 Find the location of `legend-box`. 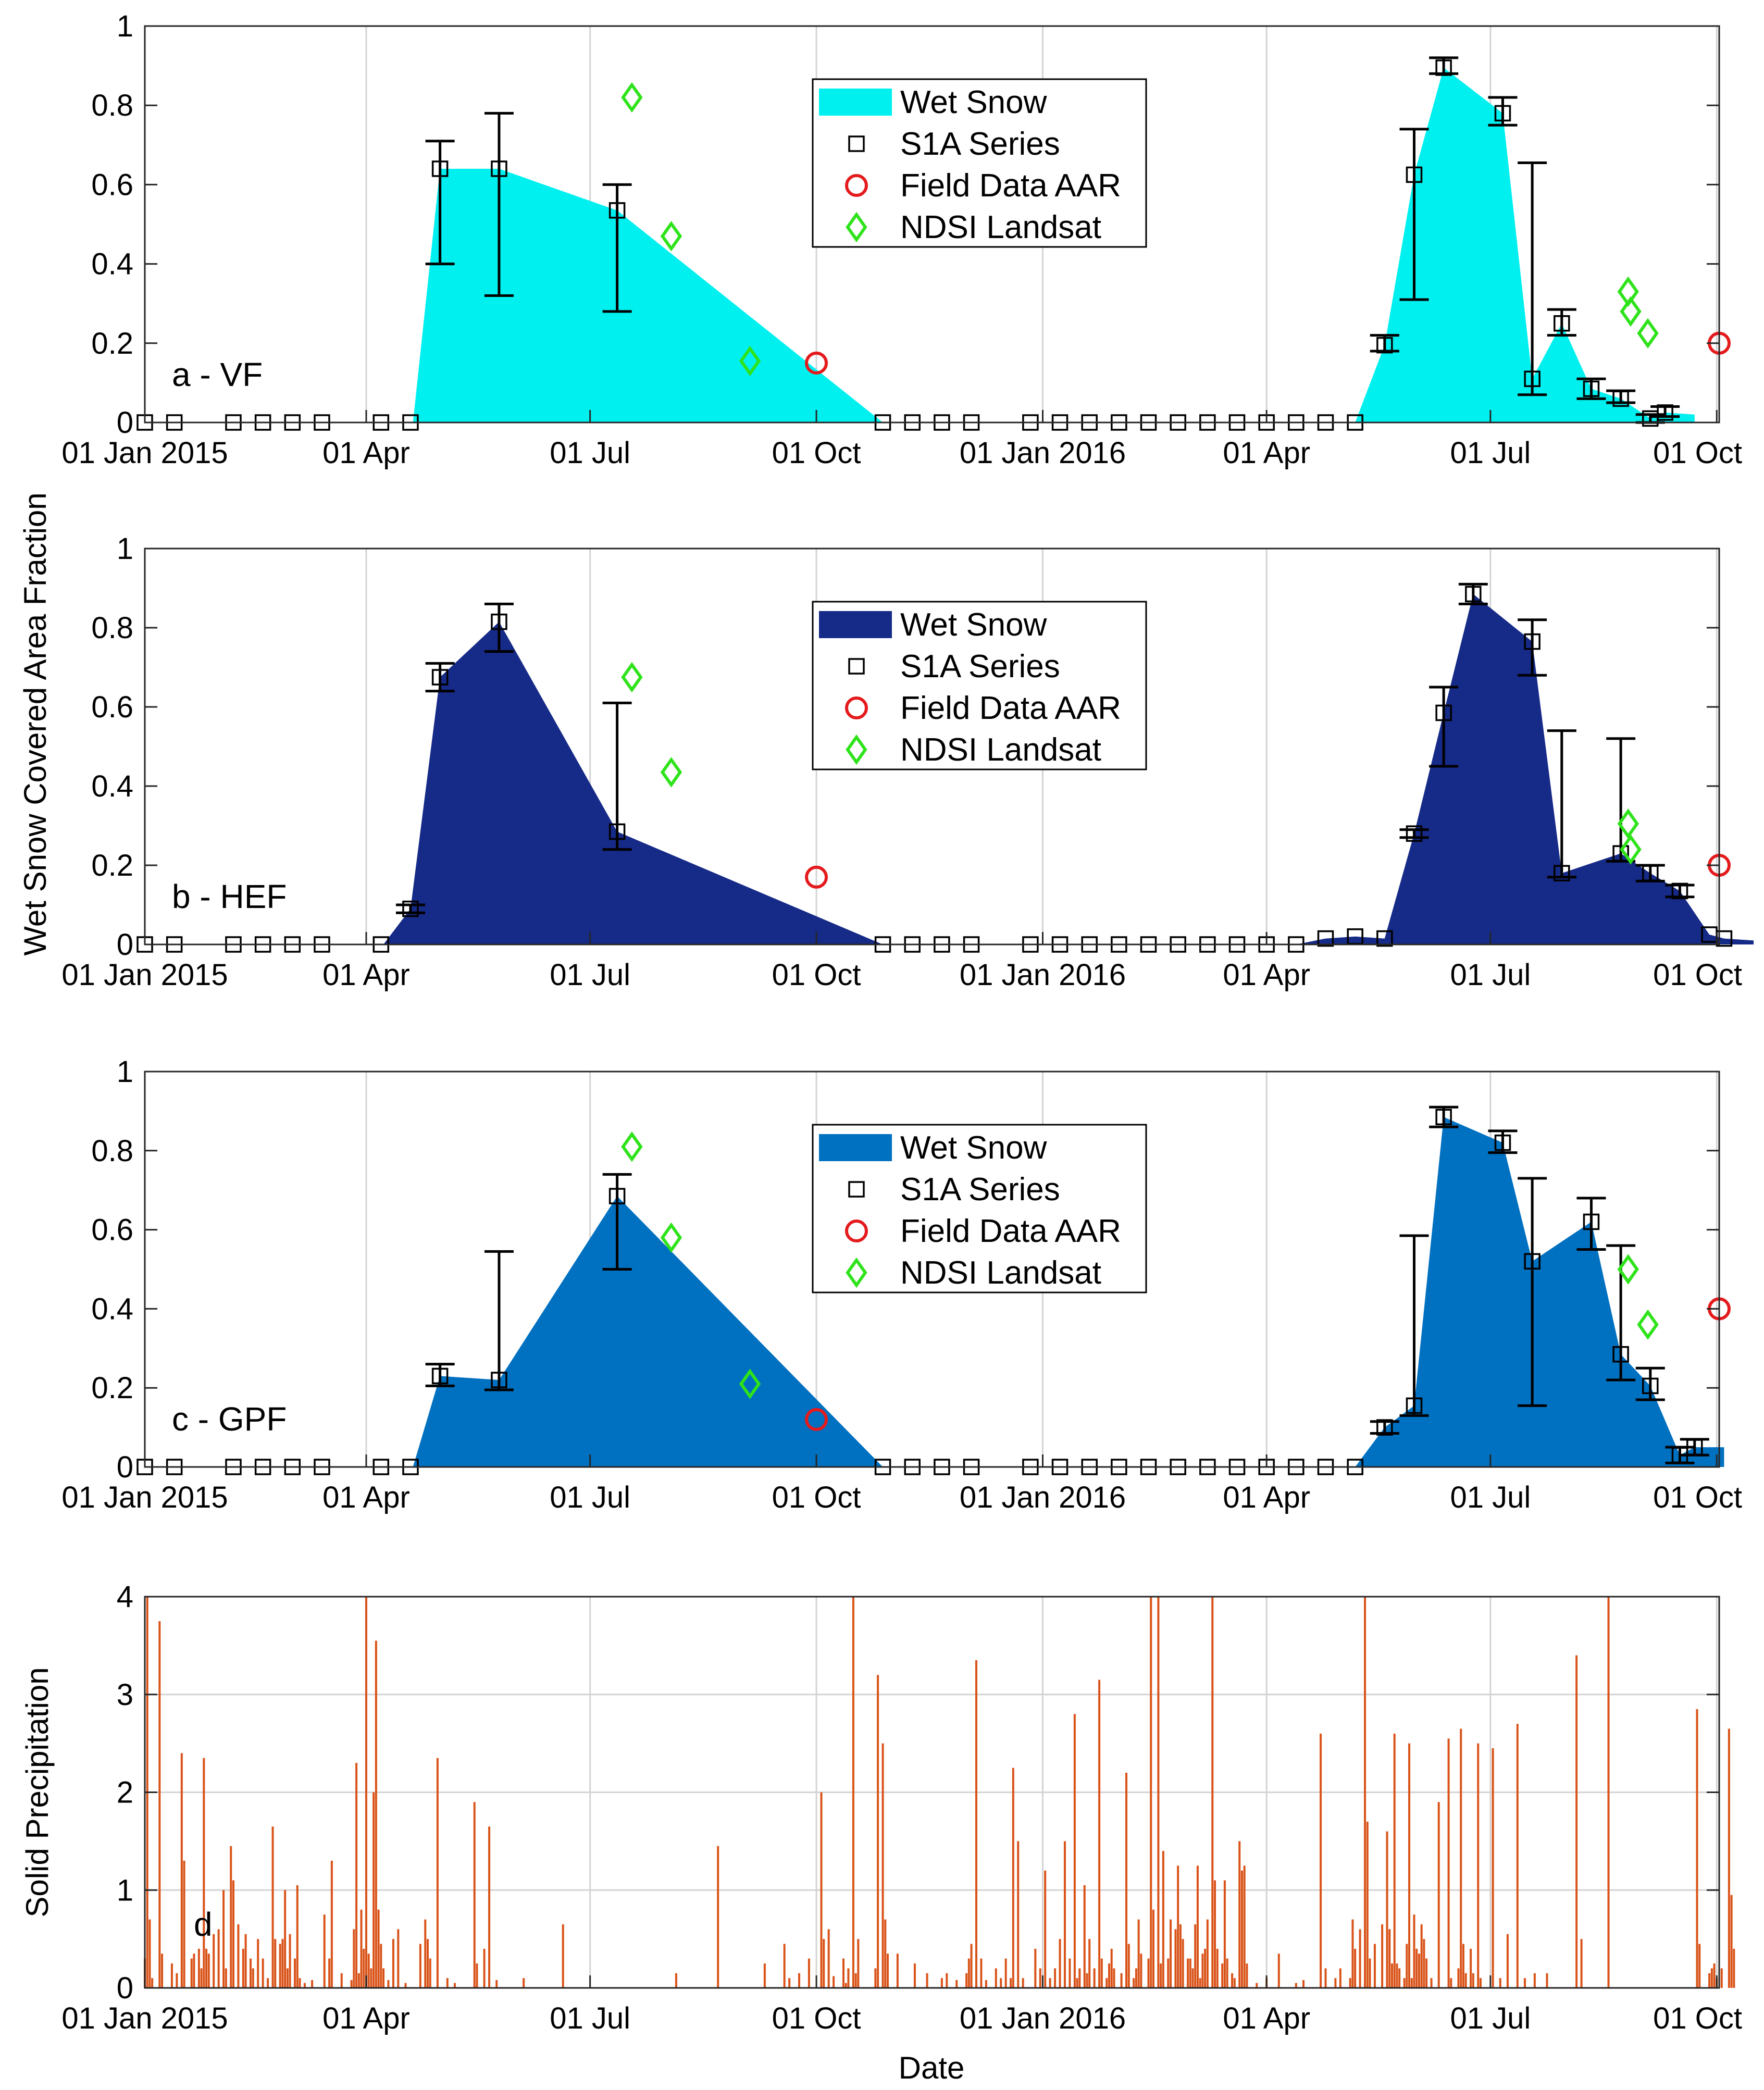

legend-box is located at coordinates (979, 685).